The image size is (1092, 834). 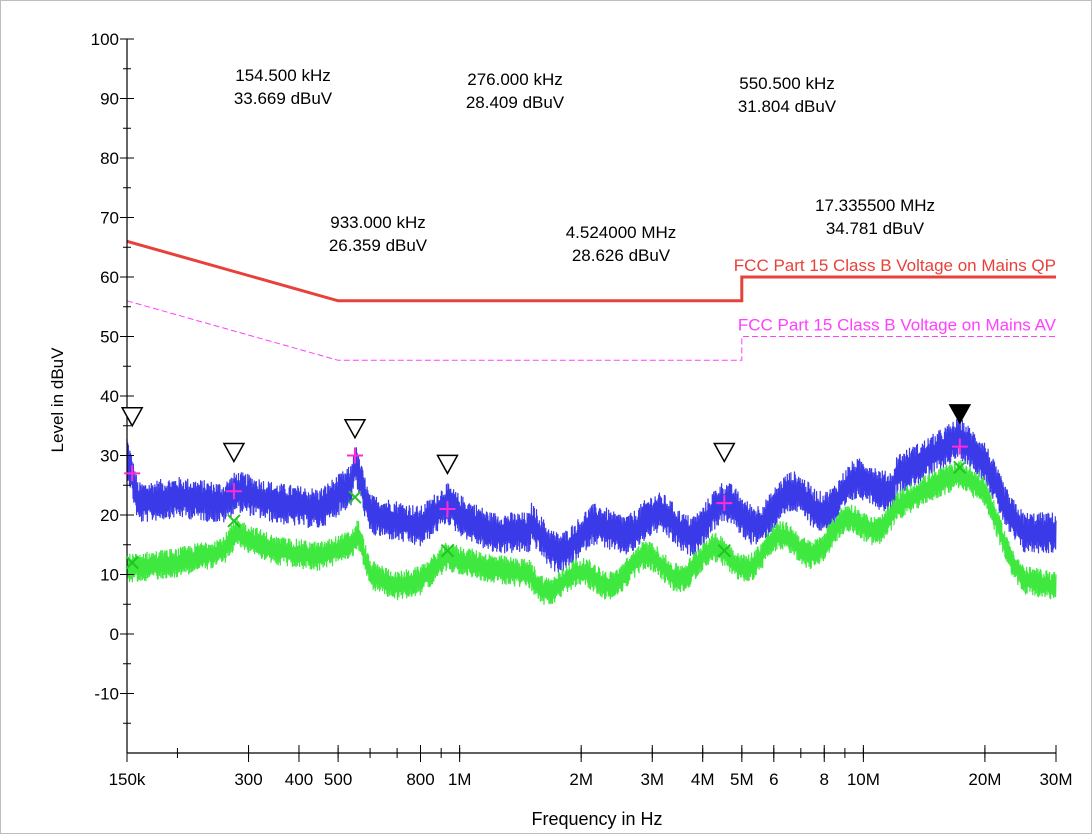 What do you see at coordinates (591, 532) in the screenshot?
I see `trace-average` at bounding box center [591, 532].